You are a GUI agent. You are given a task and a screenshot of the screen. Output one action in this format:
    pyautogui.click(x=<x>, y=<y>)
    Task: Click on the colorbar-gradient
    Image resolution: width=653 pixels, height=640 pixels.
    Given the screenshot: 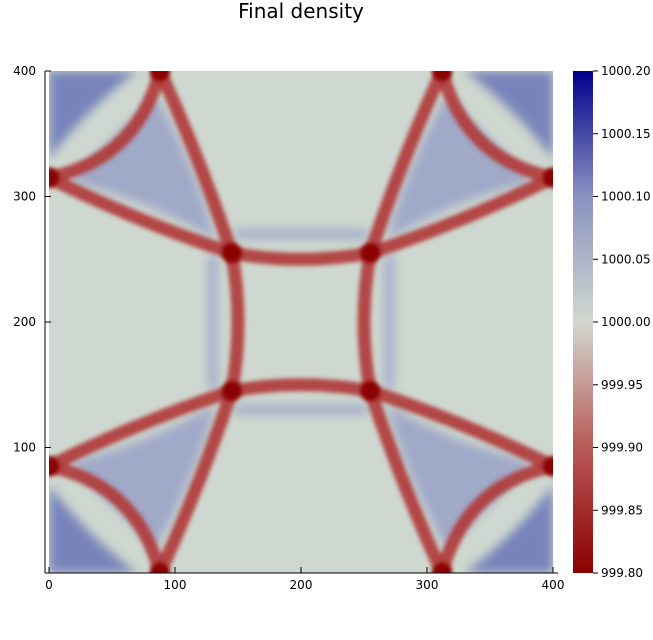 What is the action you would take?
    pyautogui.click(x=583, y=322)
    